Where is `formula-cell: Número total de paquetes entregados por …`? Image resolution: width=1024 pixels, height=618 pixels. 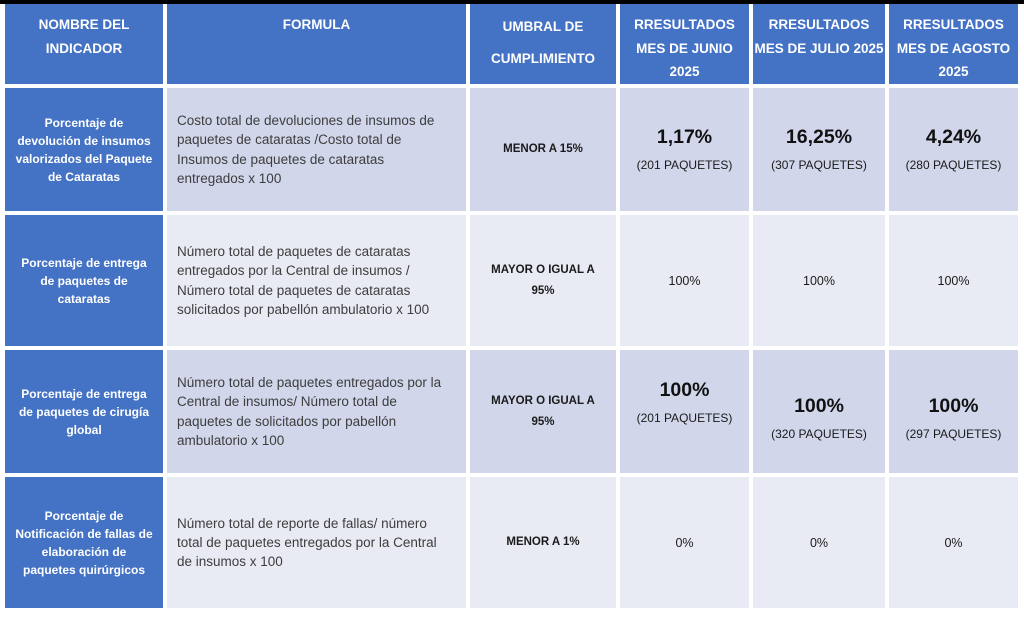 formula-cell: Número total de paquetes entregados por … is located at coordinates (316, 411).